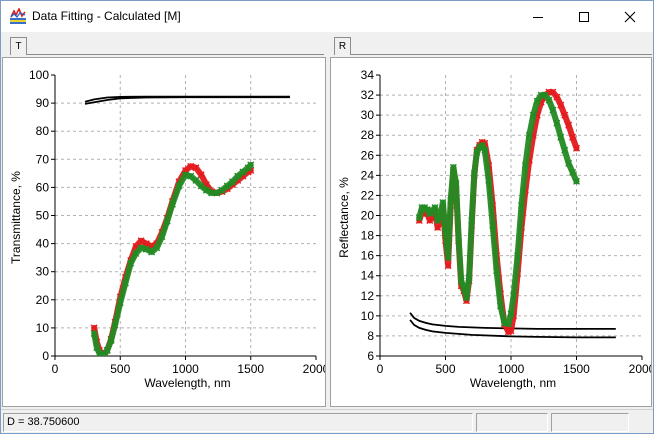 Image resolution: width=654 pixels, height=434 pixels. What do you see at coordinates (43, 103) in the screenshot?
I see `y-tick-label: 90` at bounding box center [43, 103].